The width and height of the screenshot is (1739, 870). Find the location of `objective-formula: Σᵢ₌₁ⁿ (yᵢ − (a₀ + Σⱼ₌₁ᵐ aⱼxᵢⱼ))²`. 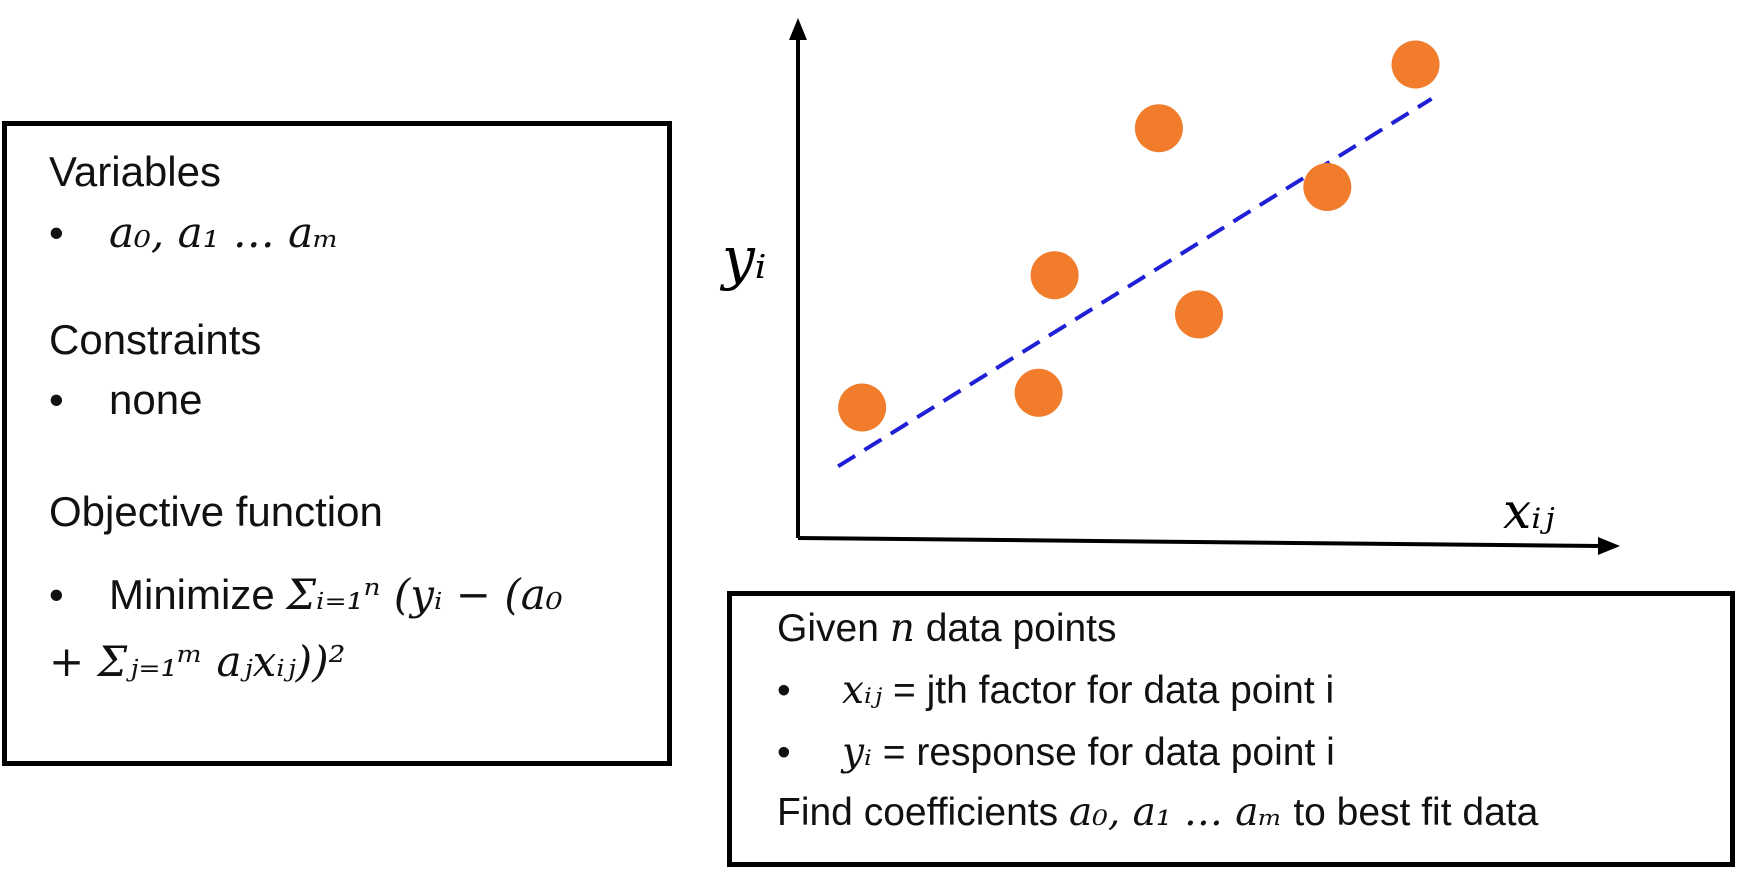

objective-formula: Σᵢ₌₁ⁿ (yᵢ − (a₀ + Σⱼ₌₁ᵐ aⱼxᵢⱼ))² is located at coordinates (306, 628).